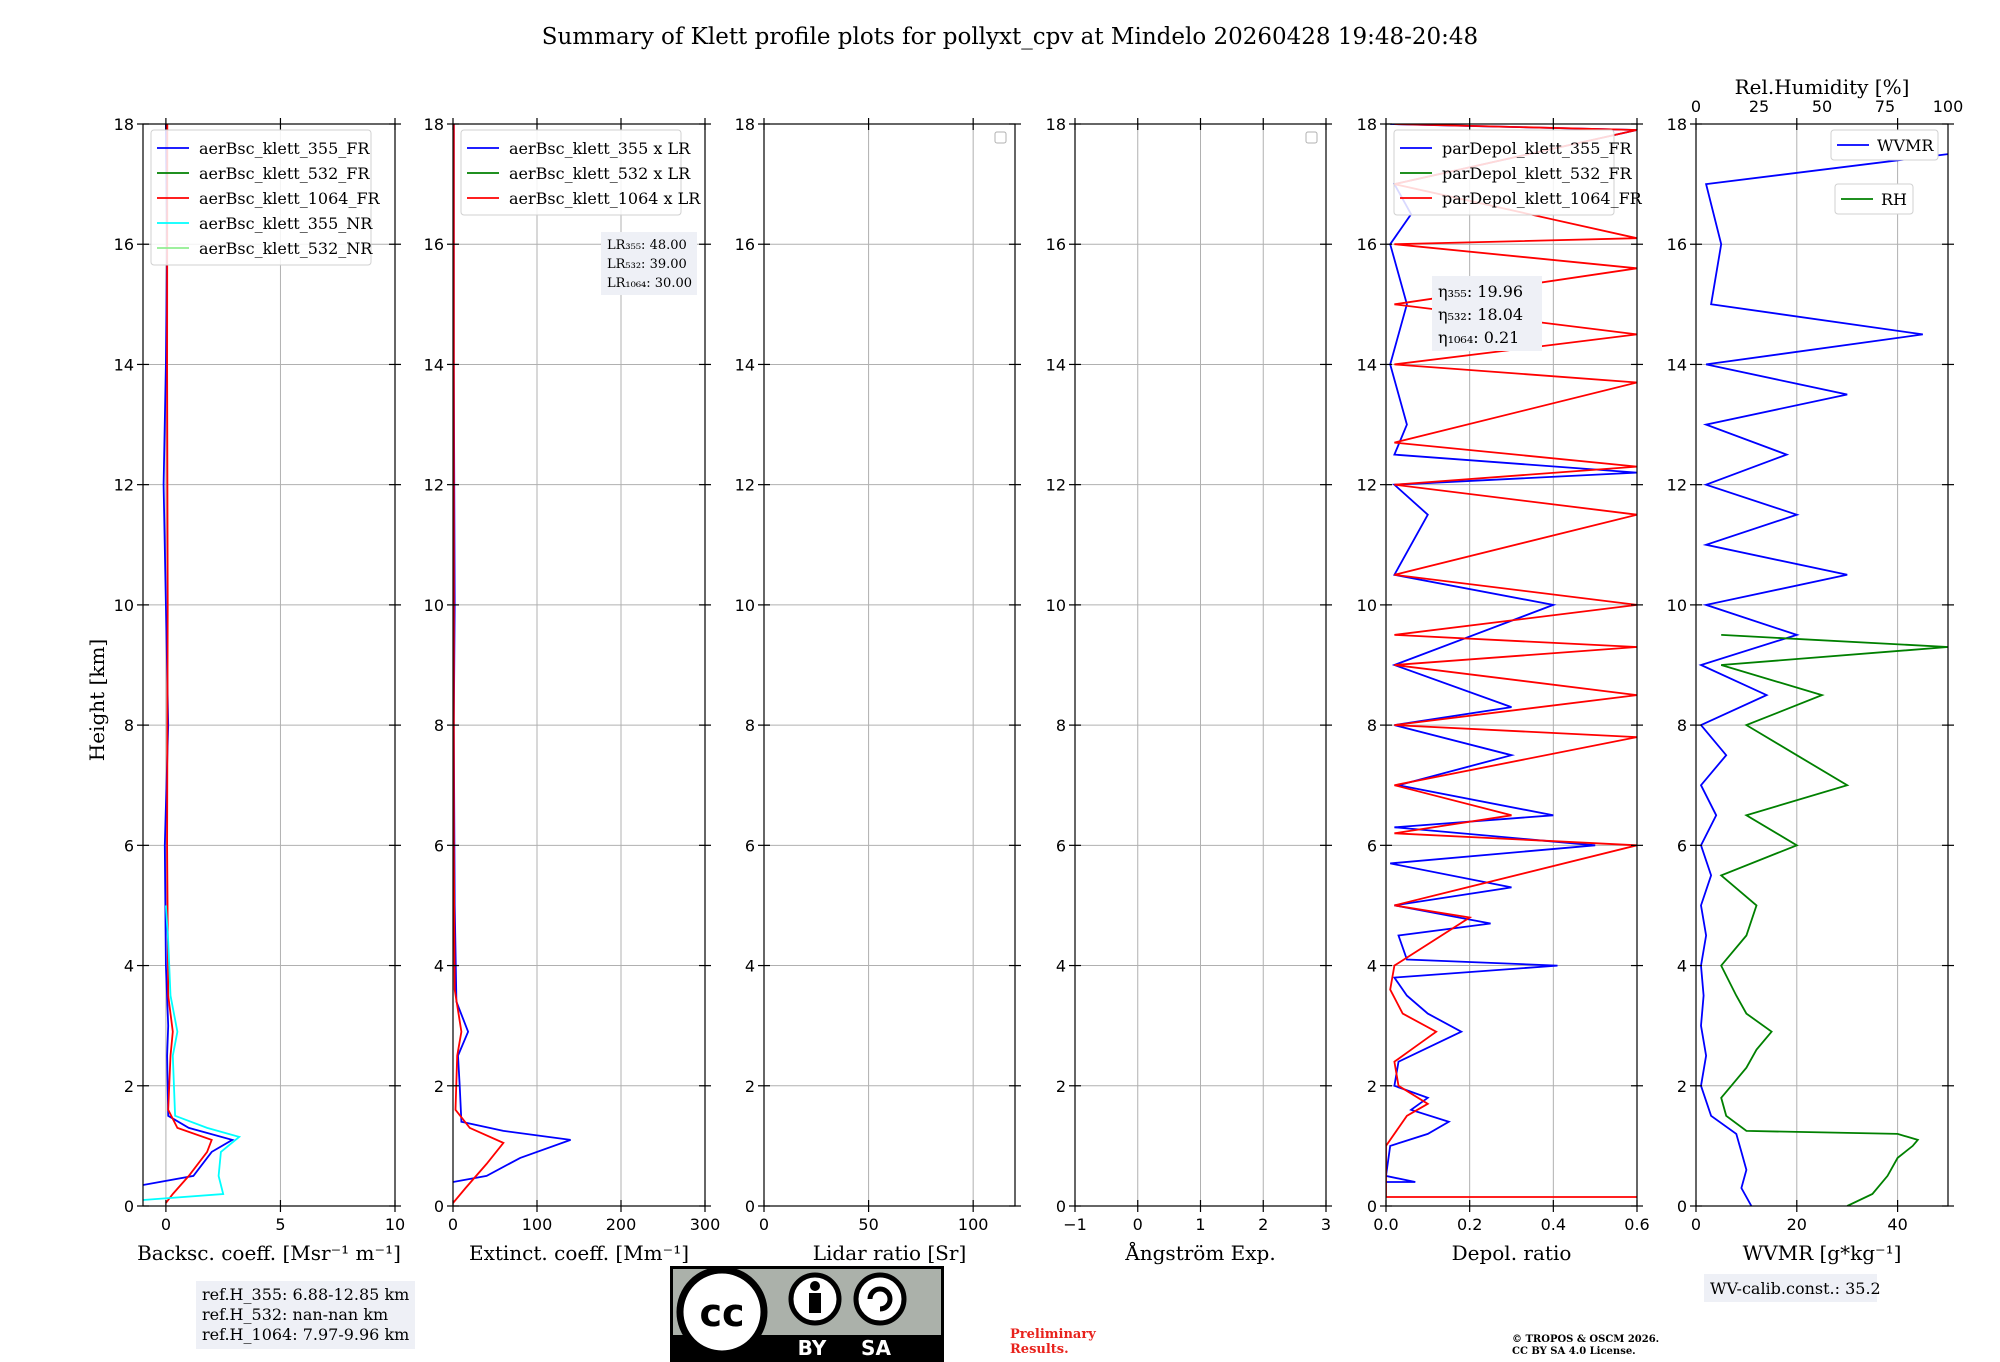 This screenshot has height=1362, width=2000. I want to click on xtick-label: 20, so click(1797, 1224).